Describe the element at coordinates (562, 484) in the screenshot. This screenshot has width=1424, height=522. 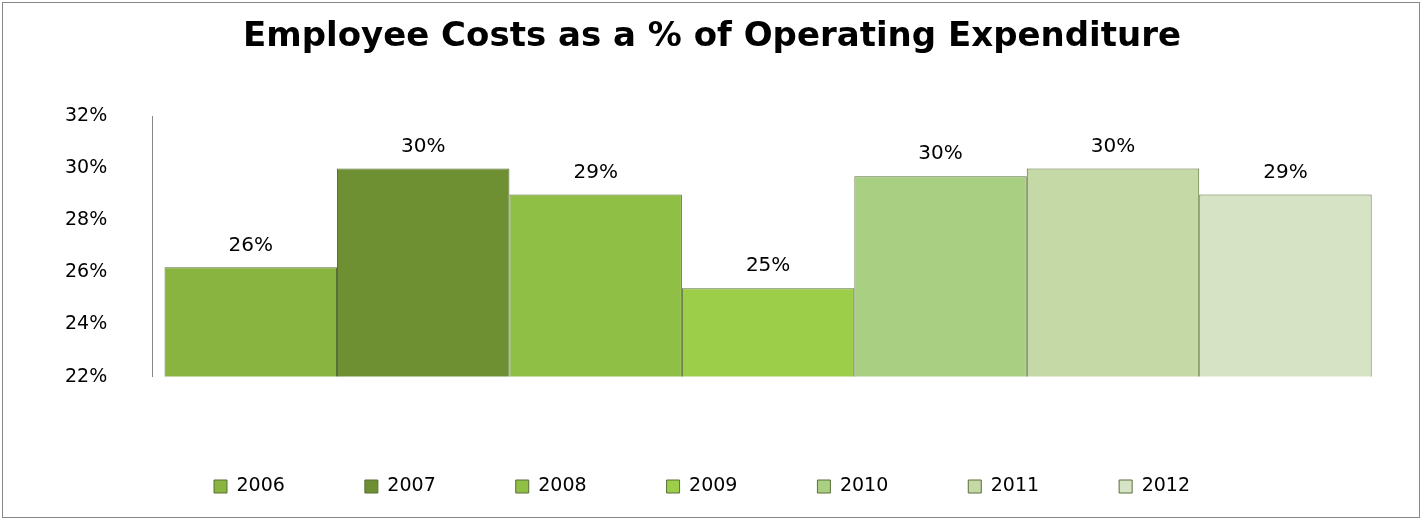
I see `legend-label: 2008` at that location.